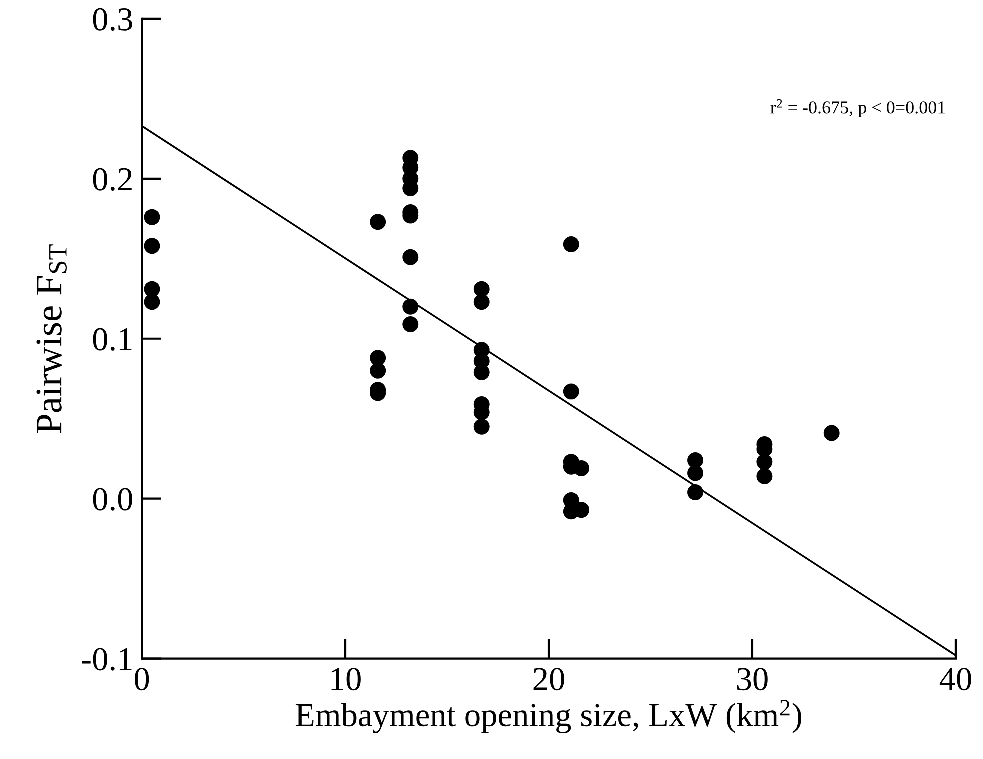  Describe the element at coordinates (112, 179) in the screenshot. I see `y-tick-label: 0.2` at that location.